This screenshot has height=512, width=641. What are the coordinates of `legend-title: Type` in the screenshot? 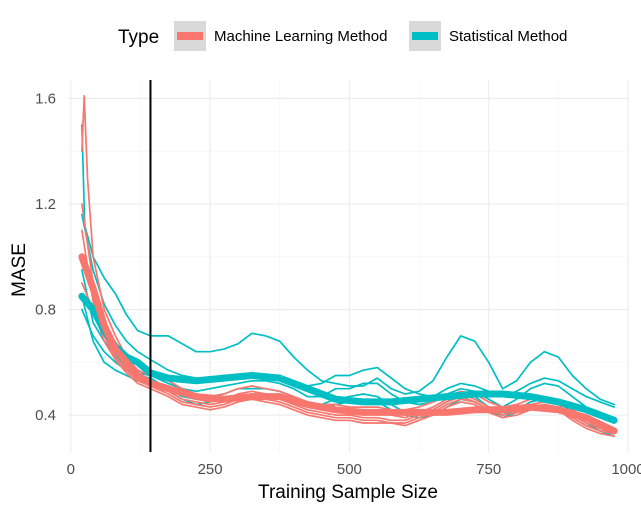 It's located at (138, 37).